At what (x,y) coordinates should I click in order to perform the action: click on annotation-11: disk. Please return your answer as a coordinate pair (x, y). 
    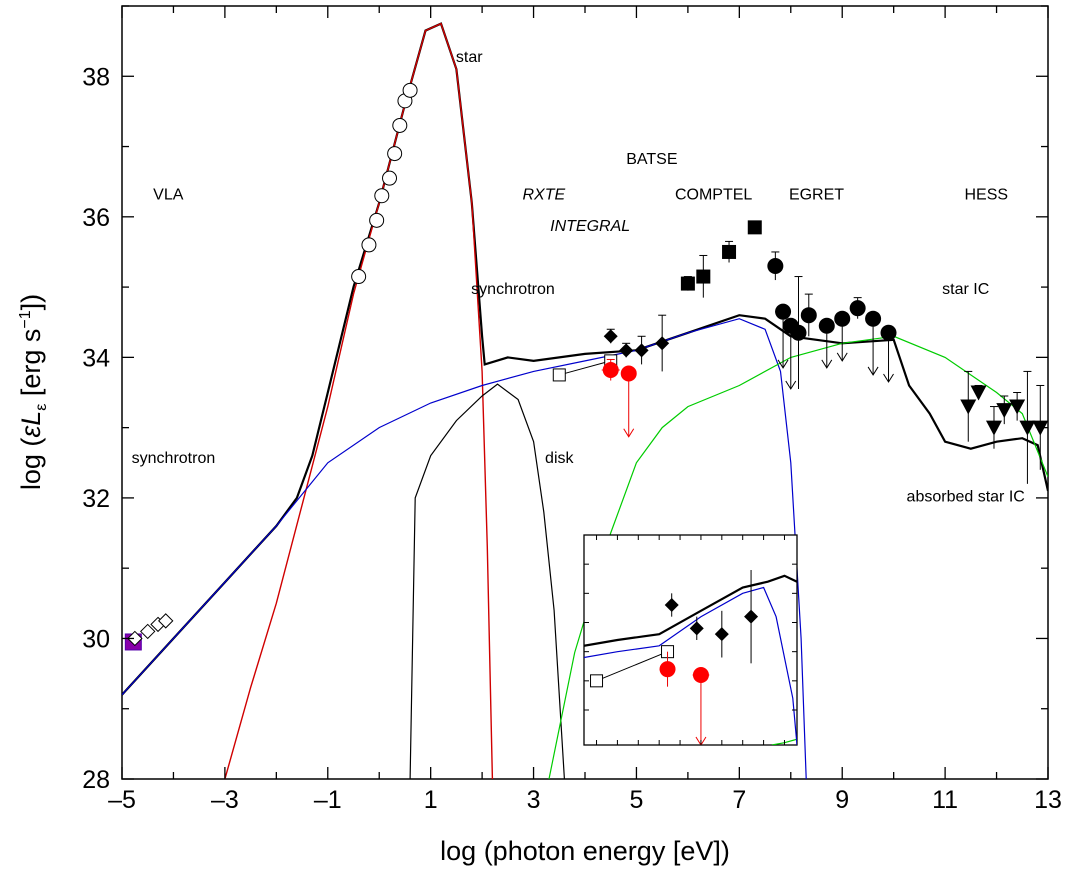
    Looking at the image, I should click on (559, 458).